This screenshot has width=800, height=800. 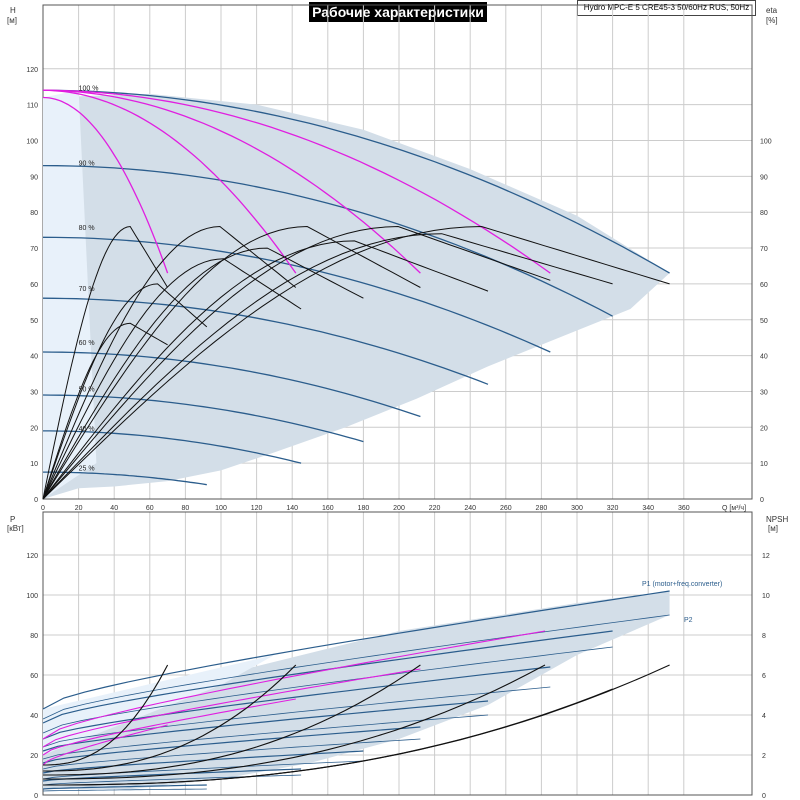 What do you see at coordinates (577, 508) in the screenshot?
I see `x-tick-label: 300` at bounding box center [577, 508].